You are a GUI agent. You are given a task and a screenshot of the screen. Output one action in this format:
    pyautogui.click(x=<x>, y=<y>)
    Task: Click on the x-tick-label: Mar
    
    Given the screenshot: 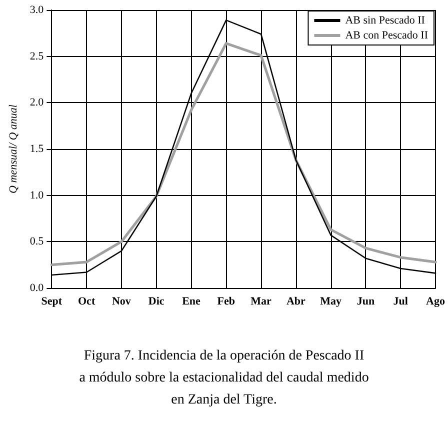 What is the action you would take?
    pyautogui.click(x=261, y=302)
    